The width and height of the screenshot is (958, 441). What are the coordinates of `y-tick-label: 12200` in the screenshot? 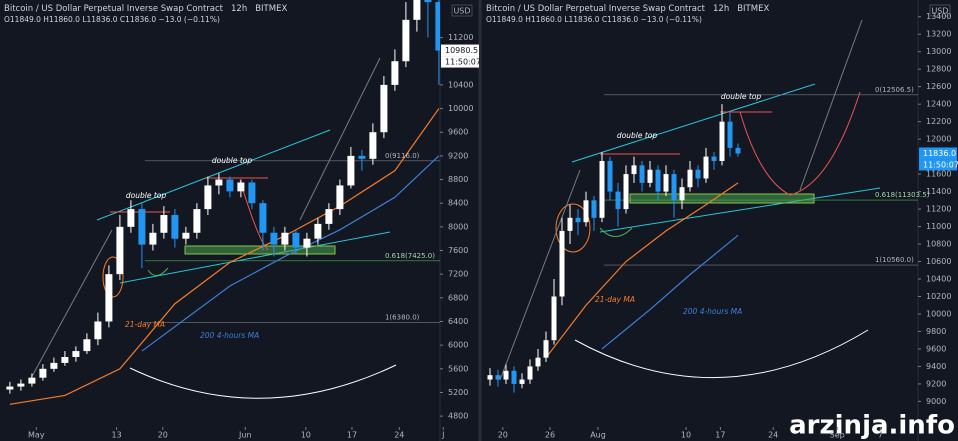 It's located at (938, 121).